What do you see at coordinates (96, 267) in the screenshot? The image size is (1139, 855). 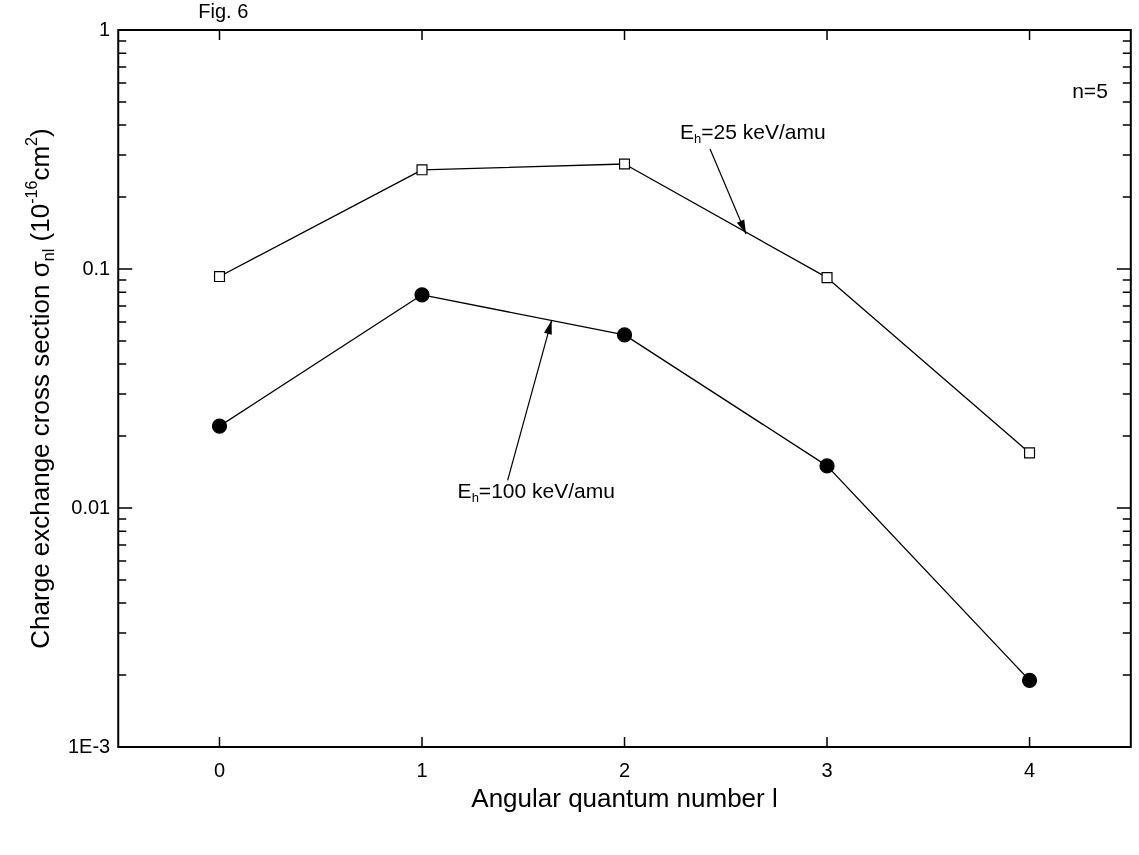 I see `y-tick-label: 0.1` at bounding box center [96, 267].